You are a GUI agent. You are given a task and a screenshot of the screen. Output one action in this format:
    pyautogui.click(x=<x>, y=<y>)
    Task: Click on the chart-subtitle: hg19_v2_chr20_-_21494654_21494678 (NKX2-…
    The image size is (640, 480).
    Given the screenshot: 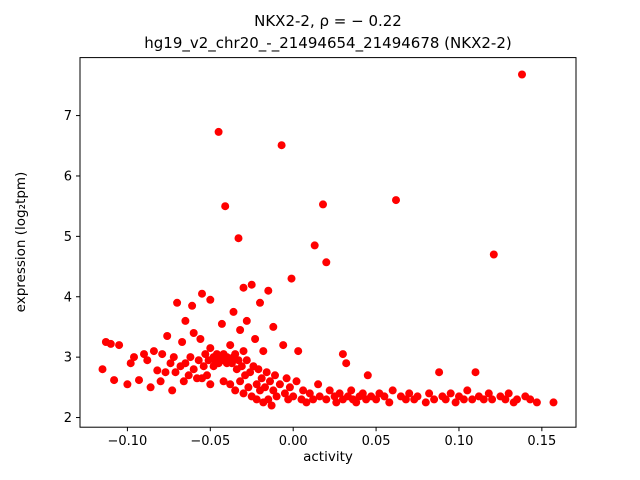 What is the action you would take?
    pyautogui.click(x=327, y=43)
    